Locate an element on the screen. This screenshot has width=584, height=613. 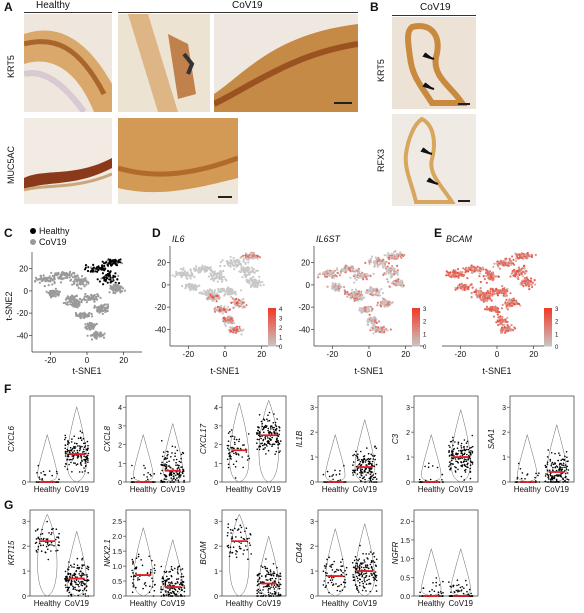
violin-cxcl8-frame is located at coordinates (158, 439).